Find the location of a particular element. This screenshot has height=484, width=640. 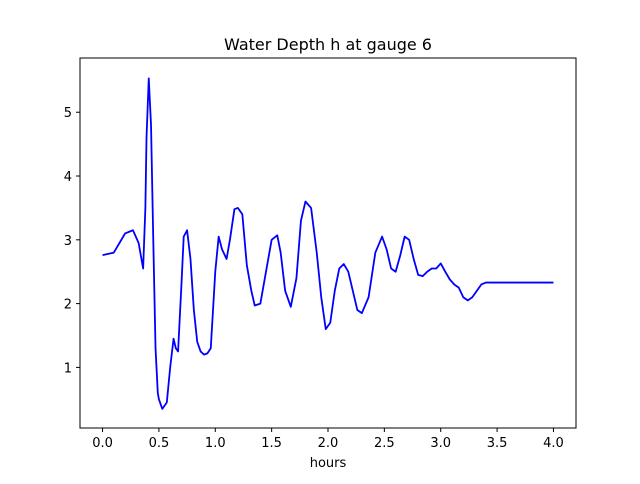

y-tick-label: 4 is located at coordinates (68, 177).